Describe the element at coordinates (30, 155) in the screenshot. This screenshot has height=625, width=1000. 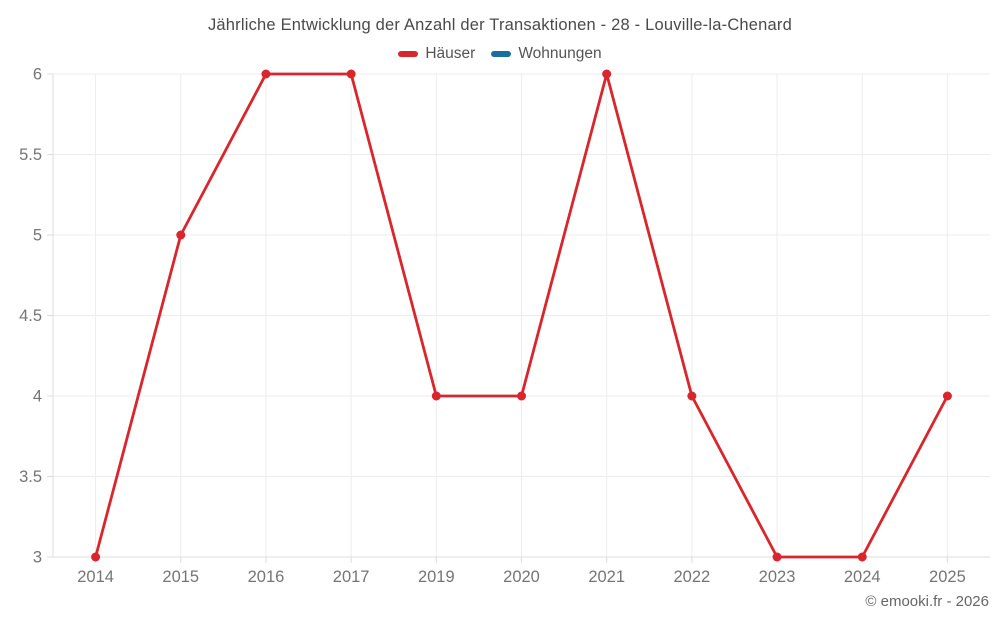
I see `svg-text: 5.5` at that location.